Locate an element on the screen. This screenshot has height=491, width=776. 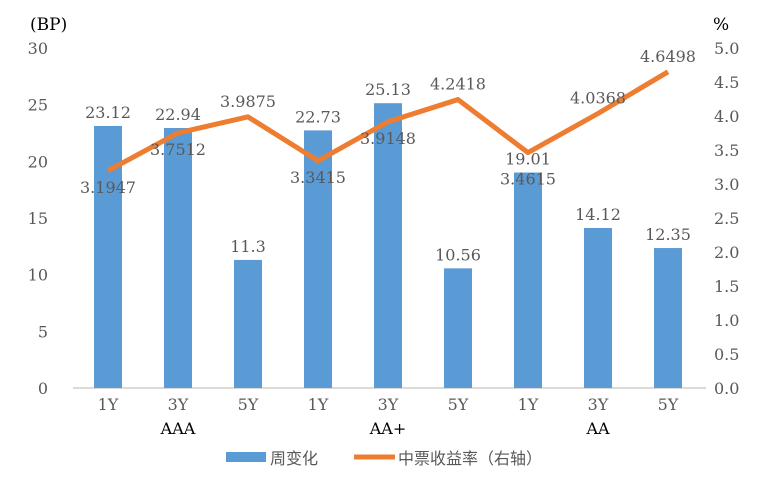
line-data-label: 4.2418 is located at coordinates (458, 84).